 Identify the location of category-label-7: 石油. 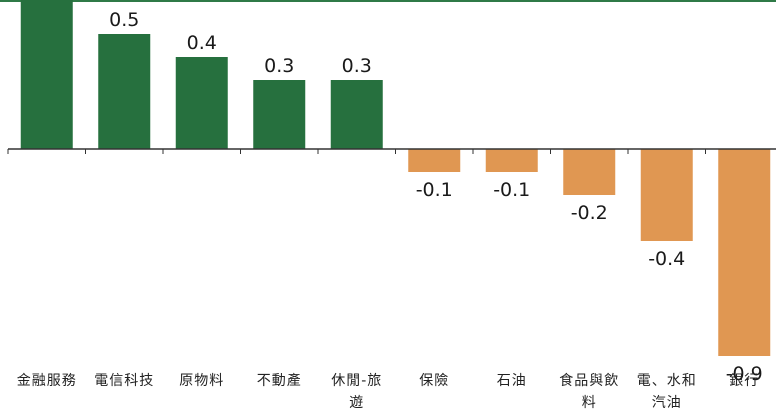
(512, 381).